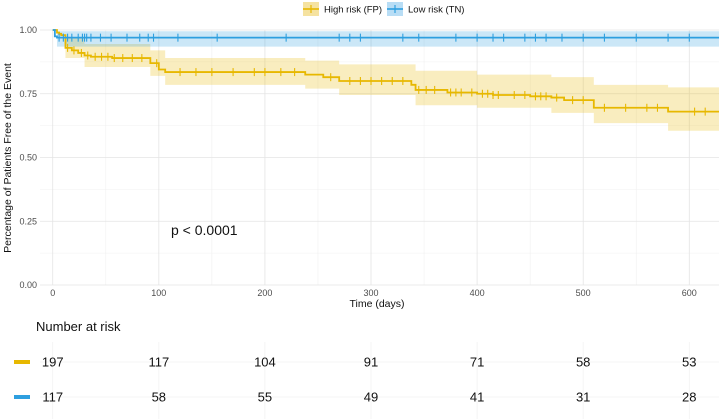 This screenshot has width=721, height=419. I want to click on x-tick-label: 300, so click(370, 293).